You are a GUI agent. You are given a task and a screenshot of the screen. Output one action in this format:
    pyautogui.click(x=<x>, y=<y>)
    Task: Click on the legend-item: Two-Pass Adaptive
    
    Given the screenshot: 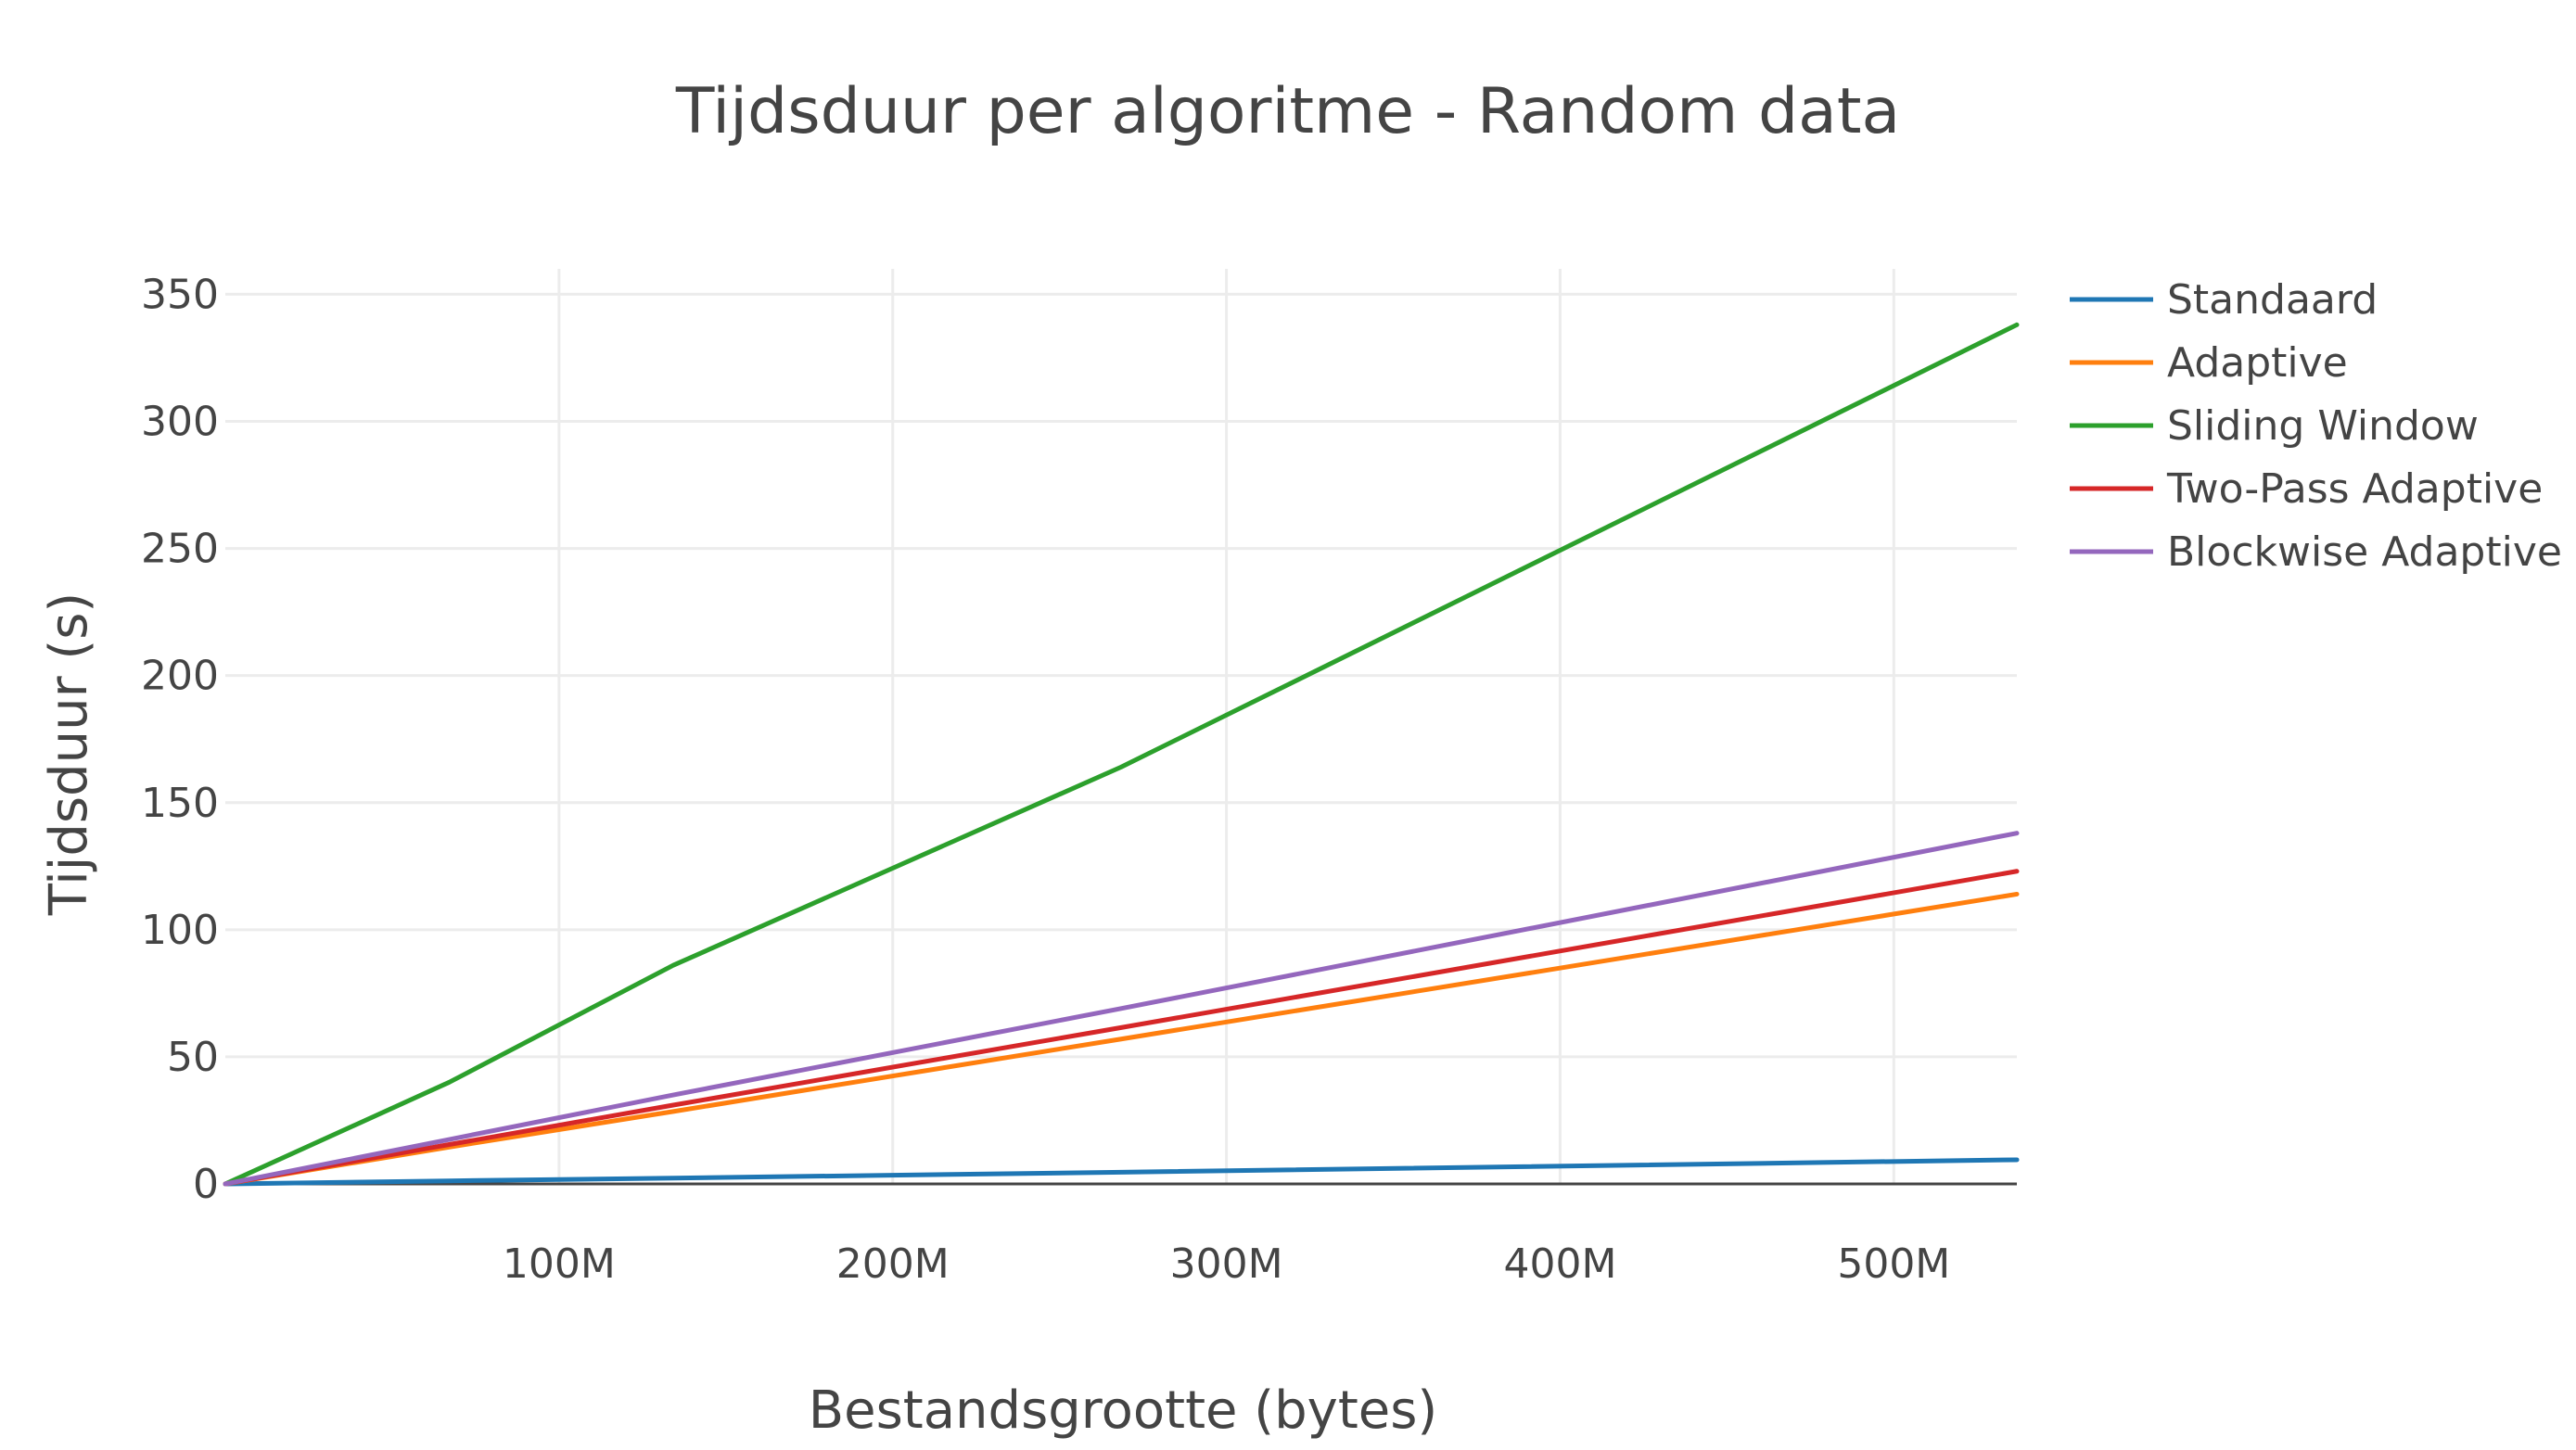 What is the action you would take?
    pyautogui.click(x=2306, y=489)
    